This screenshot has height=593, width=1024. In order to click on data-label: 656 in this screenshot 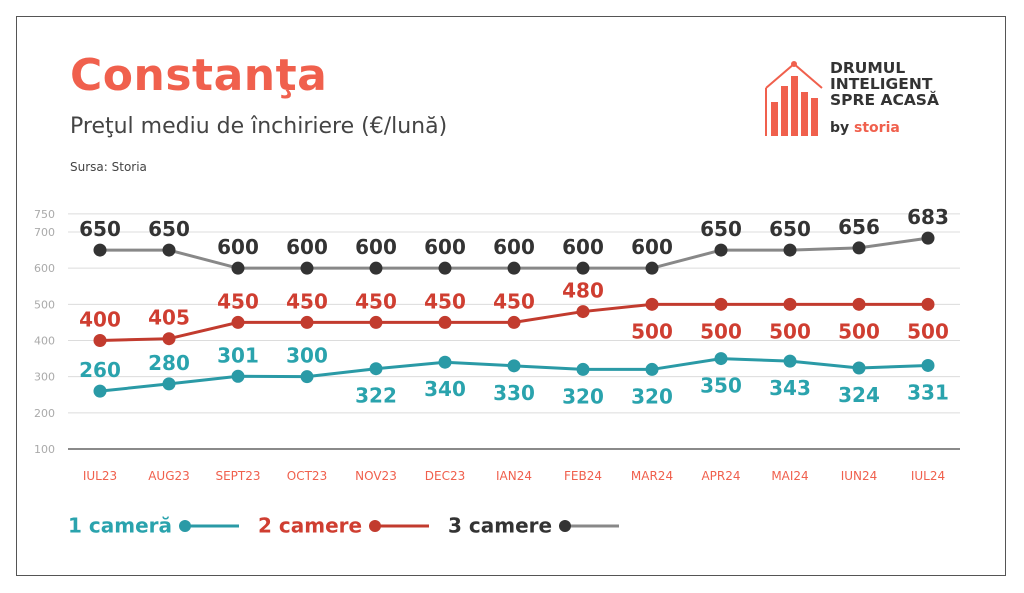, I will do `click(859, 227)`.